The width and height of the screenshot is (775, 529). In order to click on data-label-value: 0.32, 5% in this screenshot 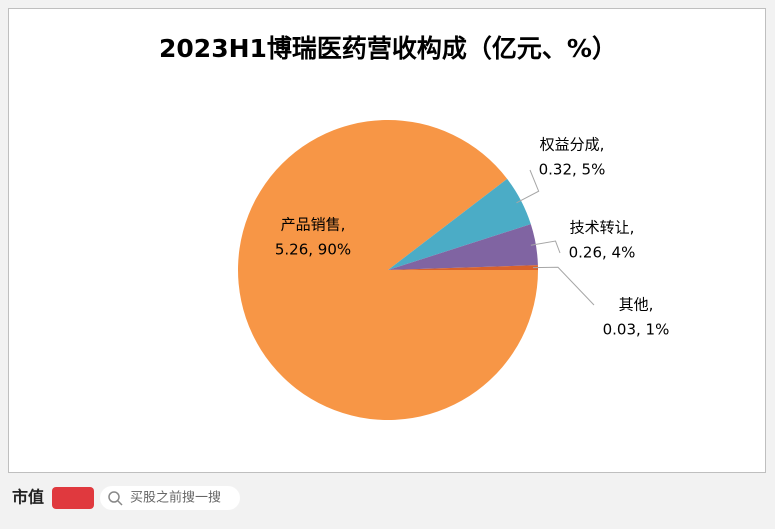, I will do `click(572, 170)`.